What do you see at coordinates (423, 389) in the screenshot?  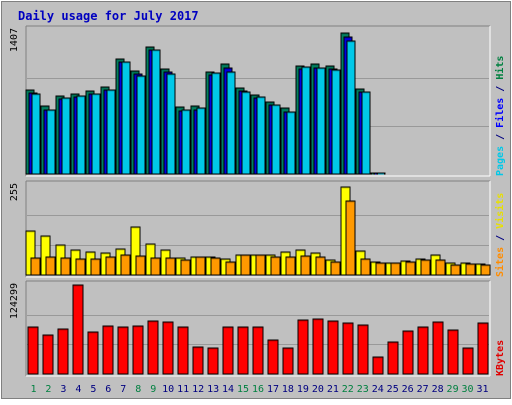 I see `x-tick-label-day-27: 27` at bounding box center [423, 389].